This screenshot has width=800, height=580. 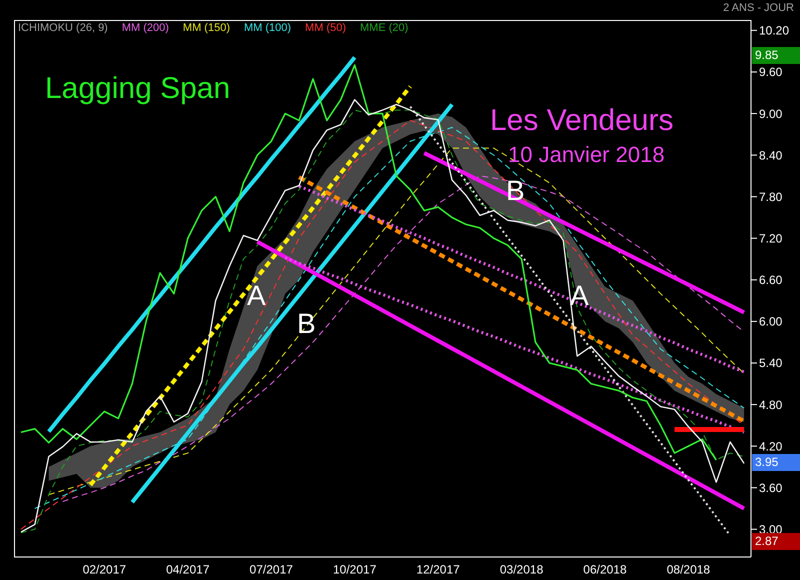 What do you see at coordinates (188, 569) in the screenshot?
I see `x-tick-label: 04/2017` at bounding box center [188, 569].